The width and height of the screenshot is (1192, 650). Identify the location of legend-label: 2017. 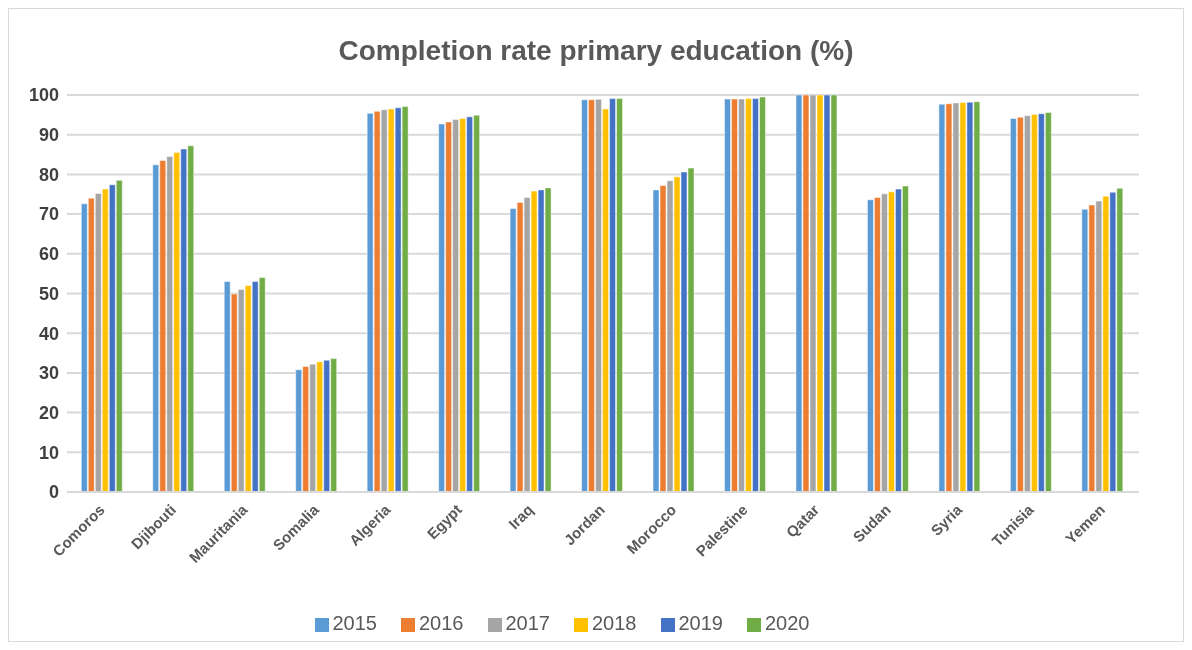
(527, 623).